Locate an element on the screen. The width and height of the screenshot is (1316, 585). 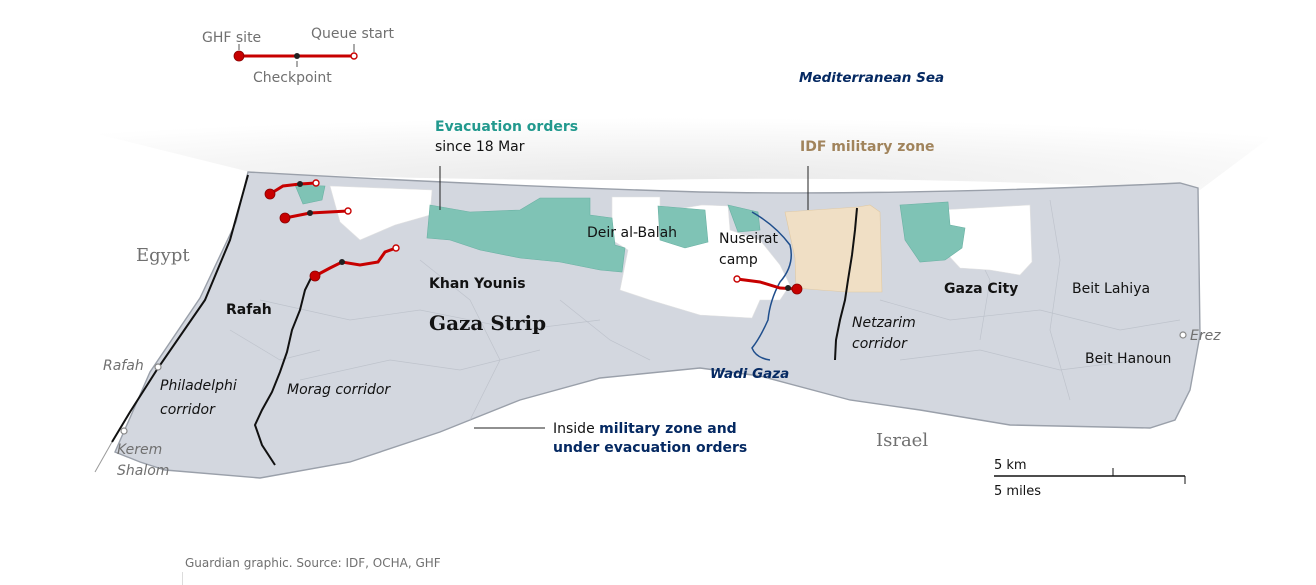
sea-label: Mediterranean Sea is located at coordinates (871, 78).